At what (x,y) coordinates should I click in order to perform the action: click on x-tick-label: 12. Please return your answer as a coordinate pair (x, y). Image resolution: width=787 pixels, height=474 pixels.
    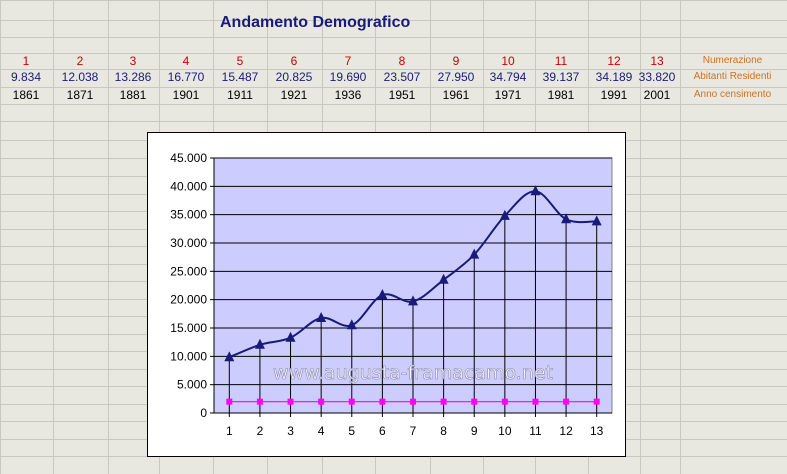
    Looking at the image, I should click on (566, 431).